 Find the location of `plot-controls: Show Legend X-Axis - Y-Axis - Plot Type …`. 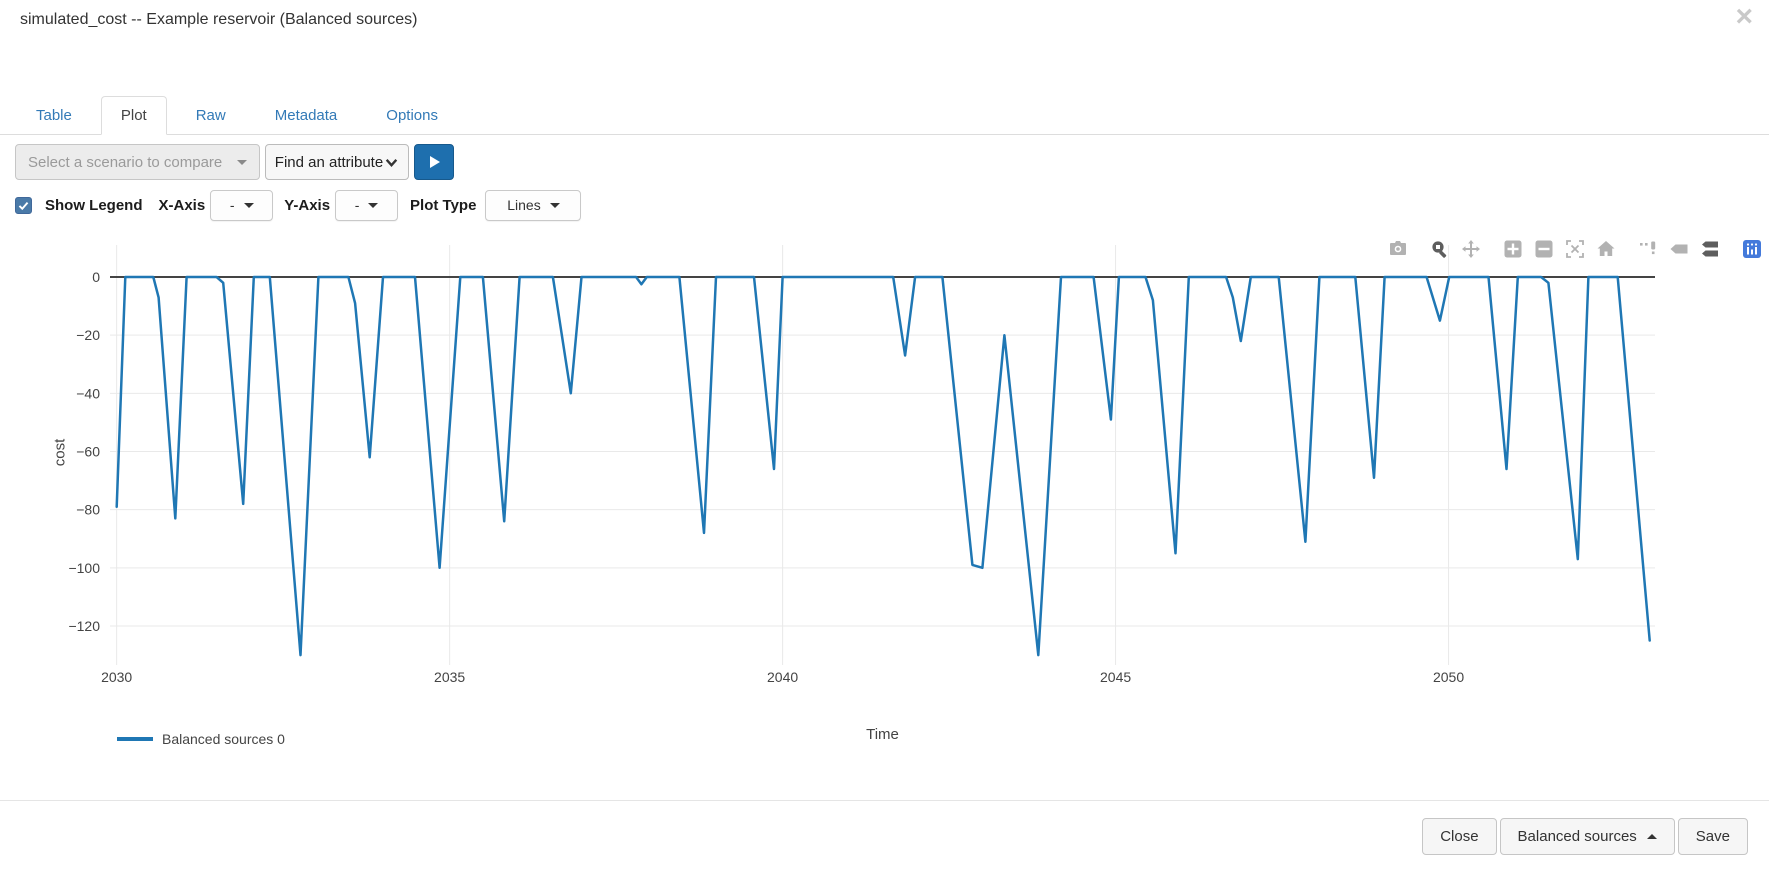

plot-controls: Show Legend X-Axis - Y-Axis - Plot Type … is located at coordinates (298, 205).